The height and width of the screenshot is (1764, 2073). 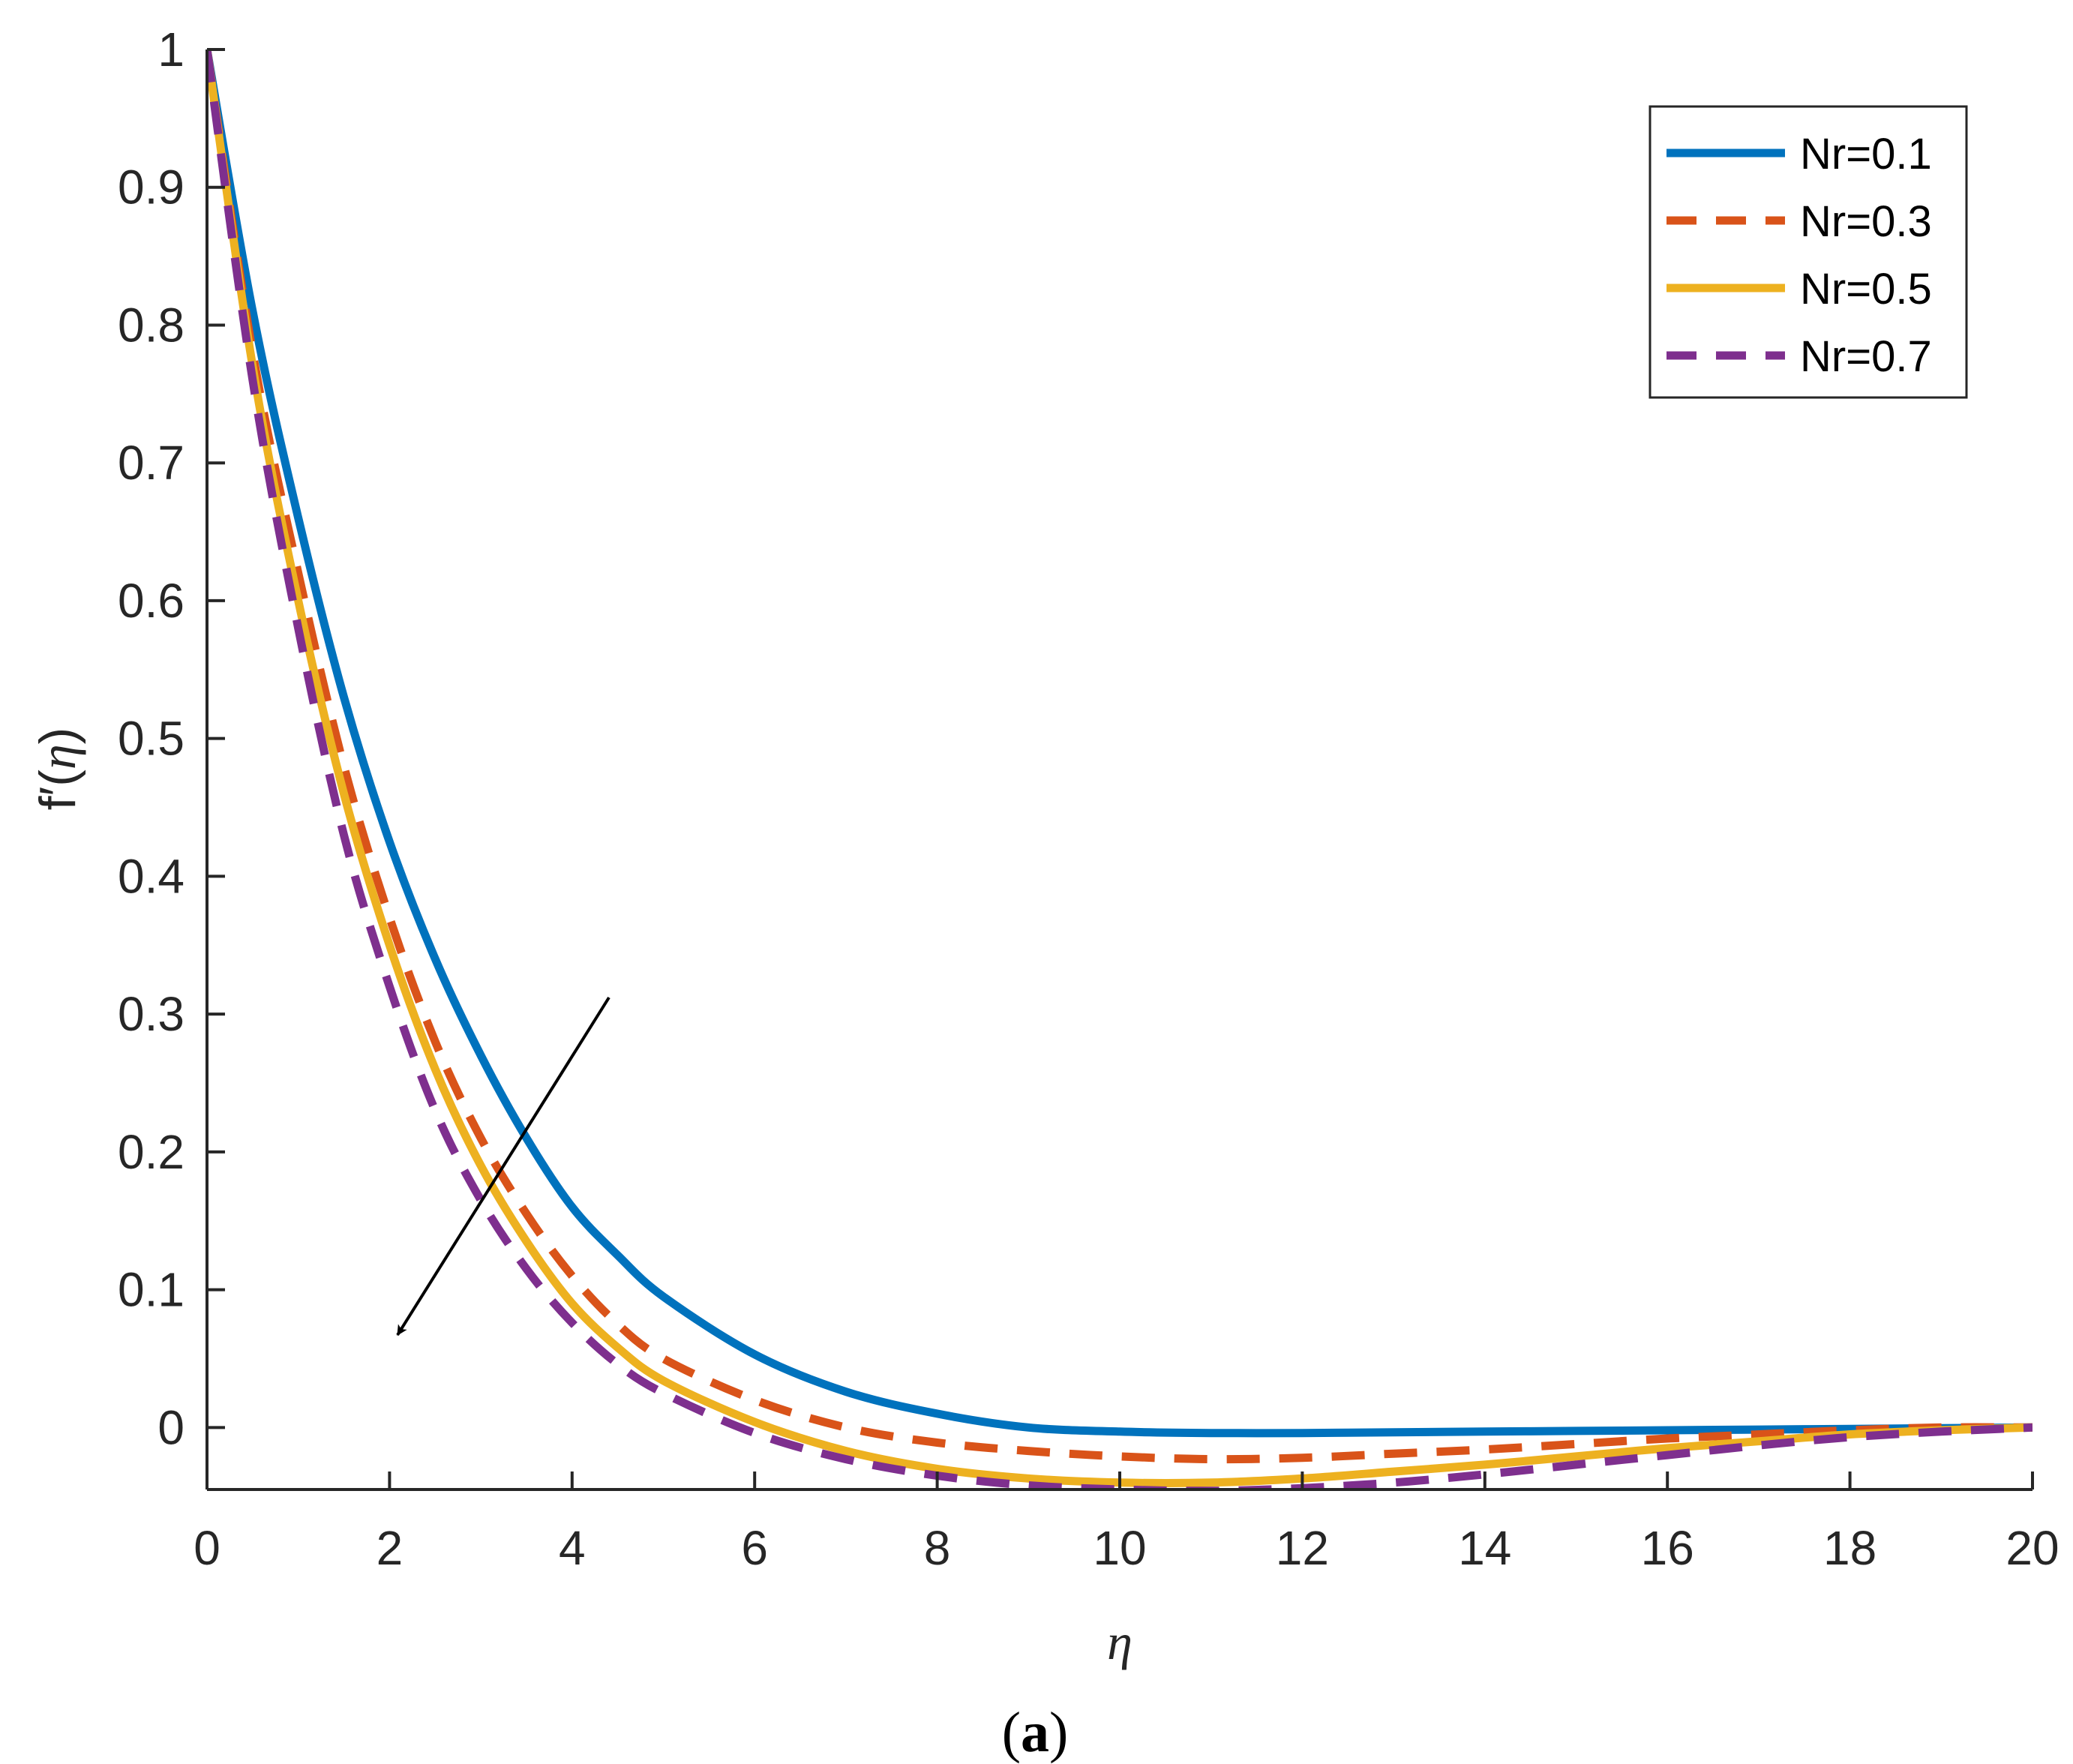 I want to click on y-axis-title-var: η, so click(x=57, y=757).